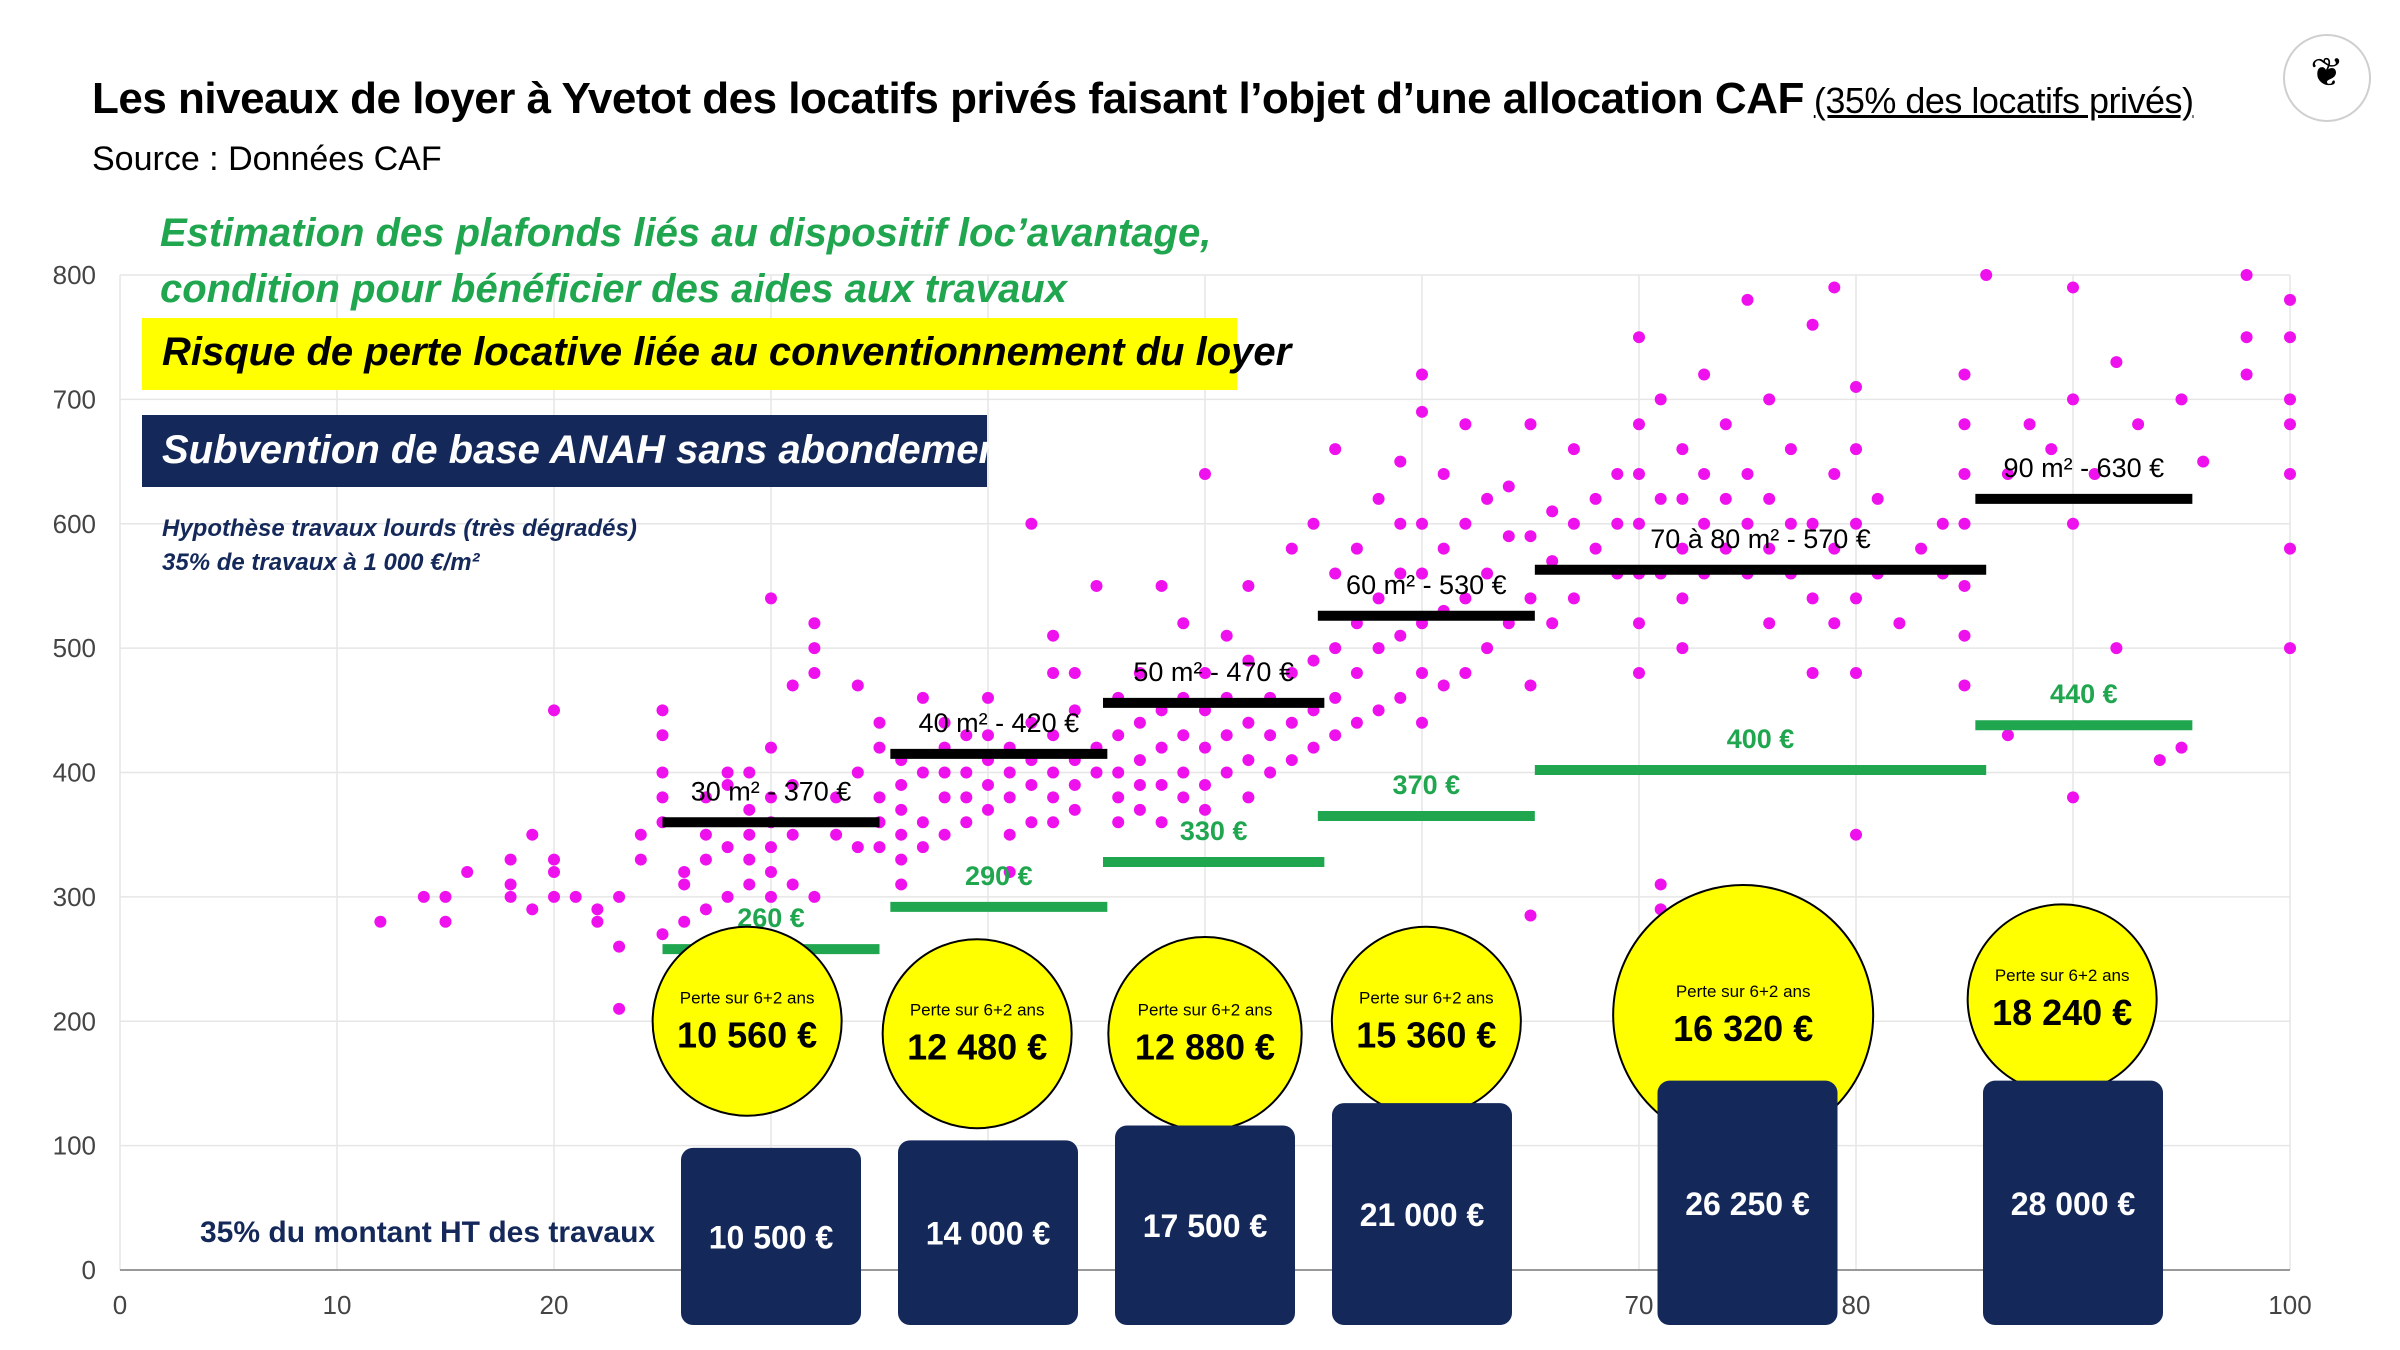  I want to click on loc-avantage-cap-label: 330 €, so click(1214, 831).